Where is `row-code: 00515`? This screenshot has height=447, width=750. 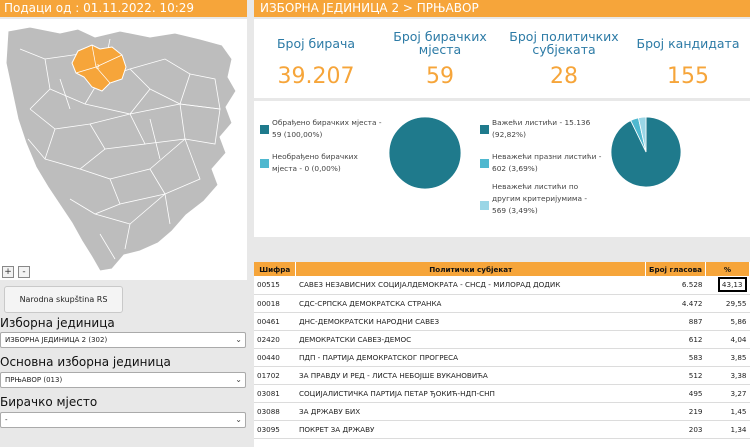 row-code: 00515 is located at coordinates (275, 285).